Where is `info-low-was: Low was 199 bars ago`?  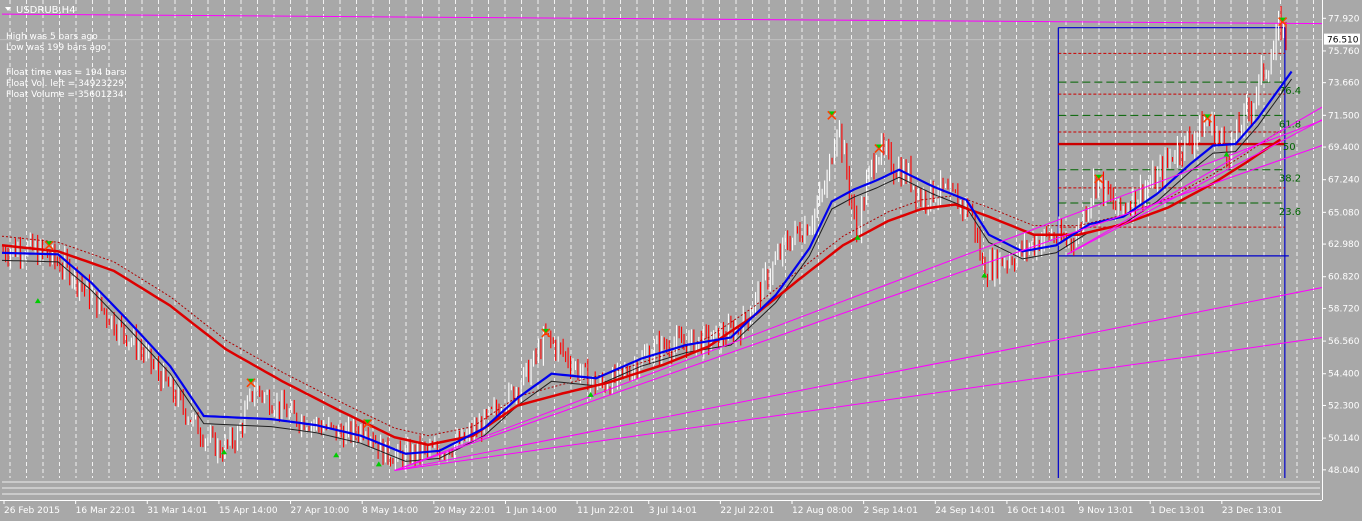
info-low-was: Low was 199 bars ago is located at coordinates (56, 48).